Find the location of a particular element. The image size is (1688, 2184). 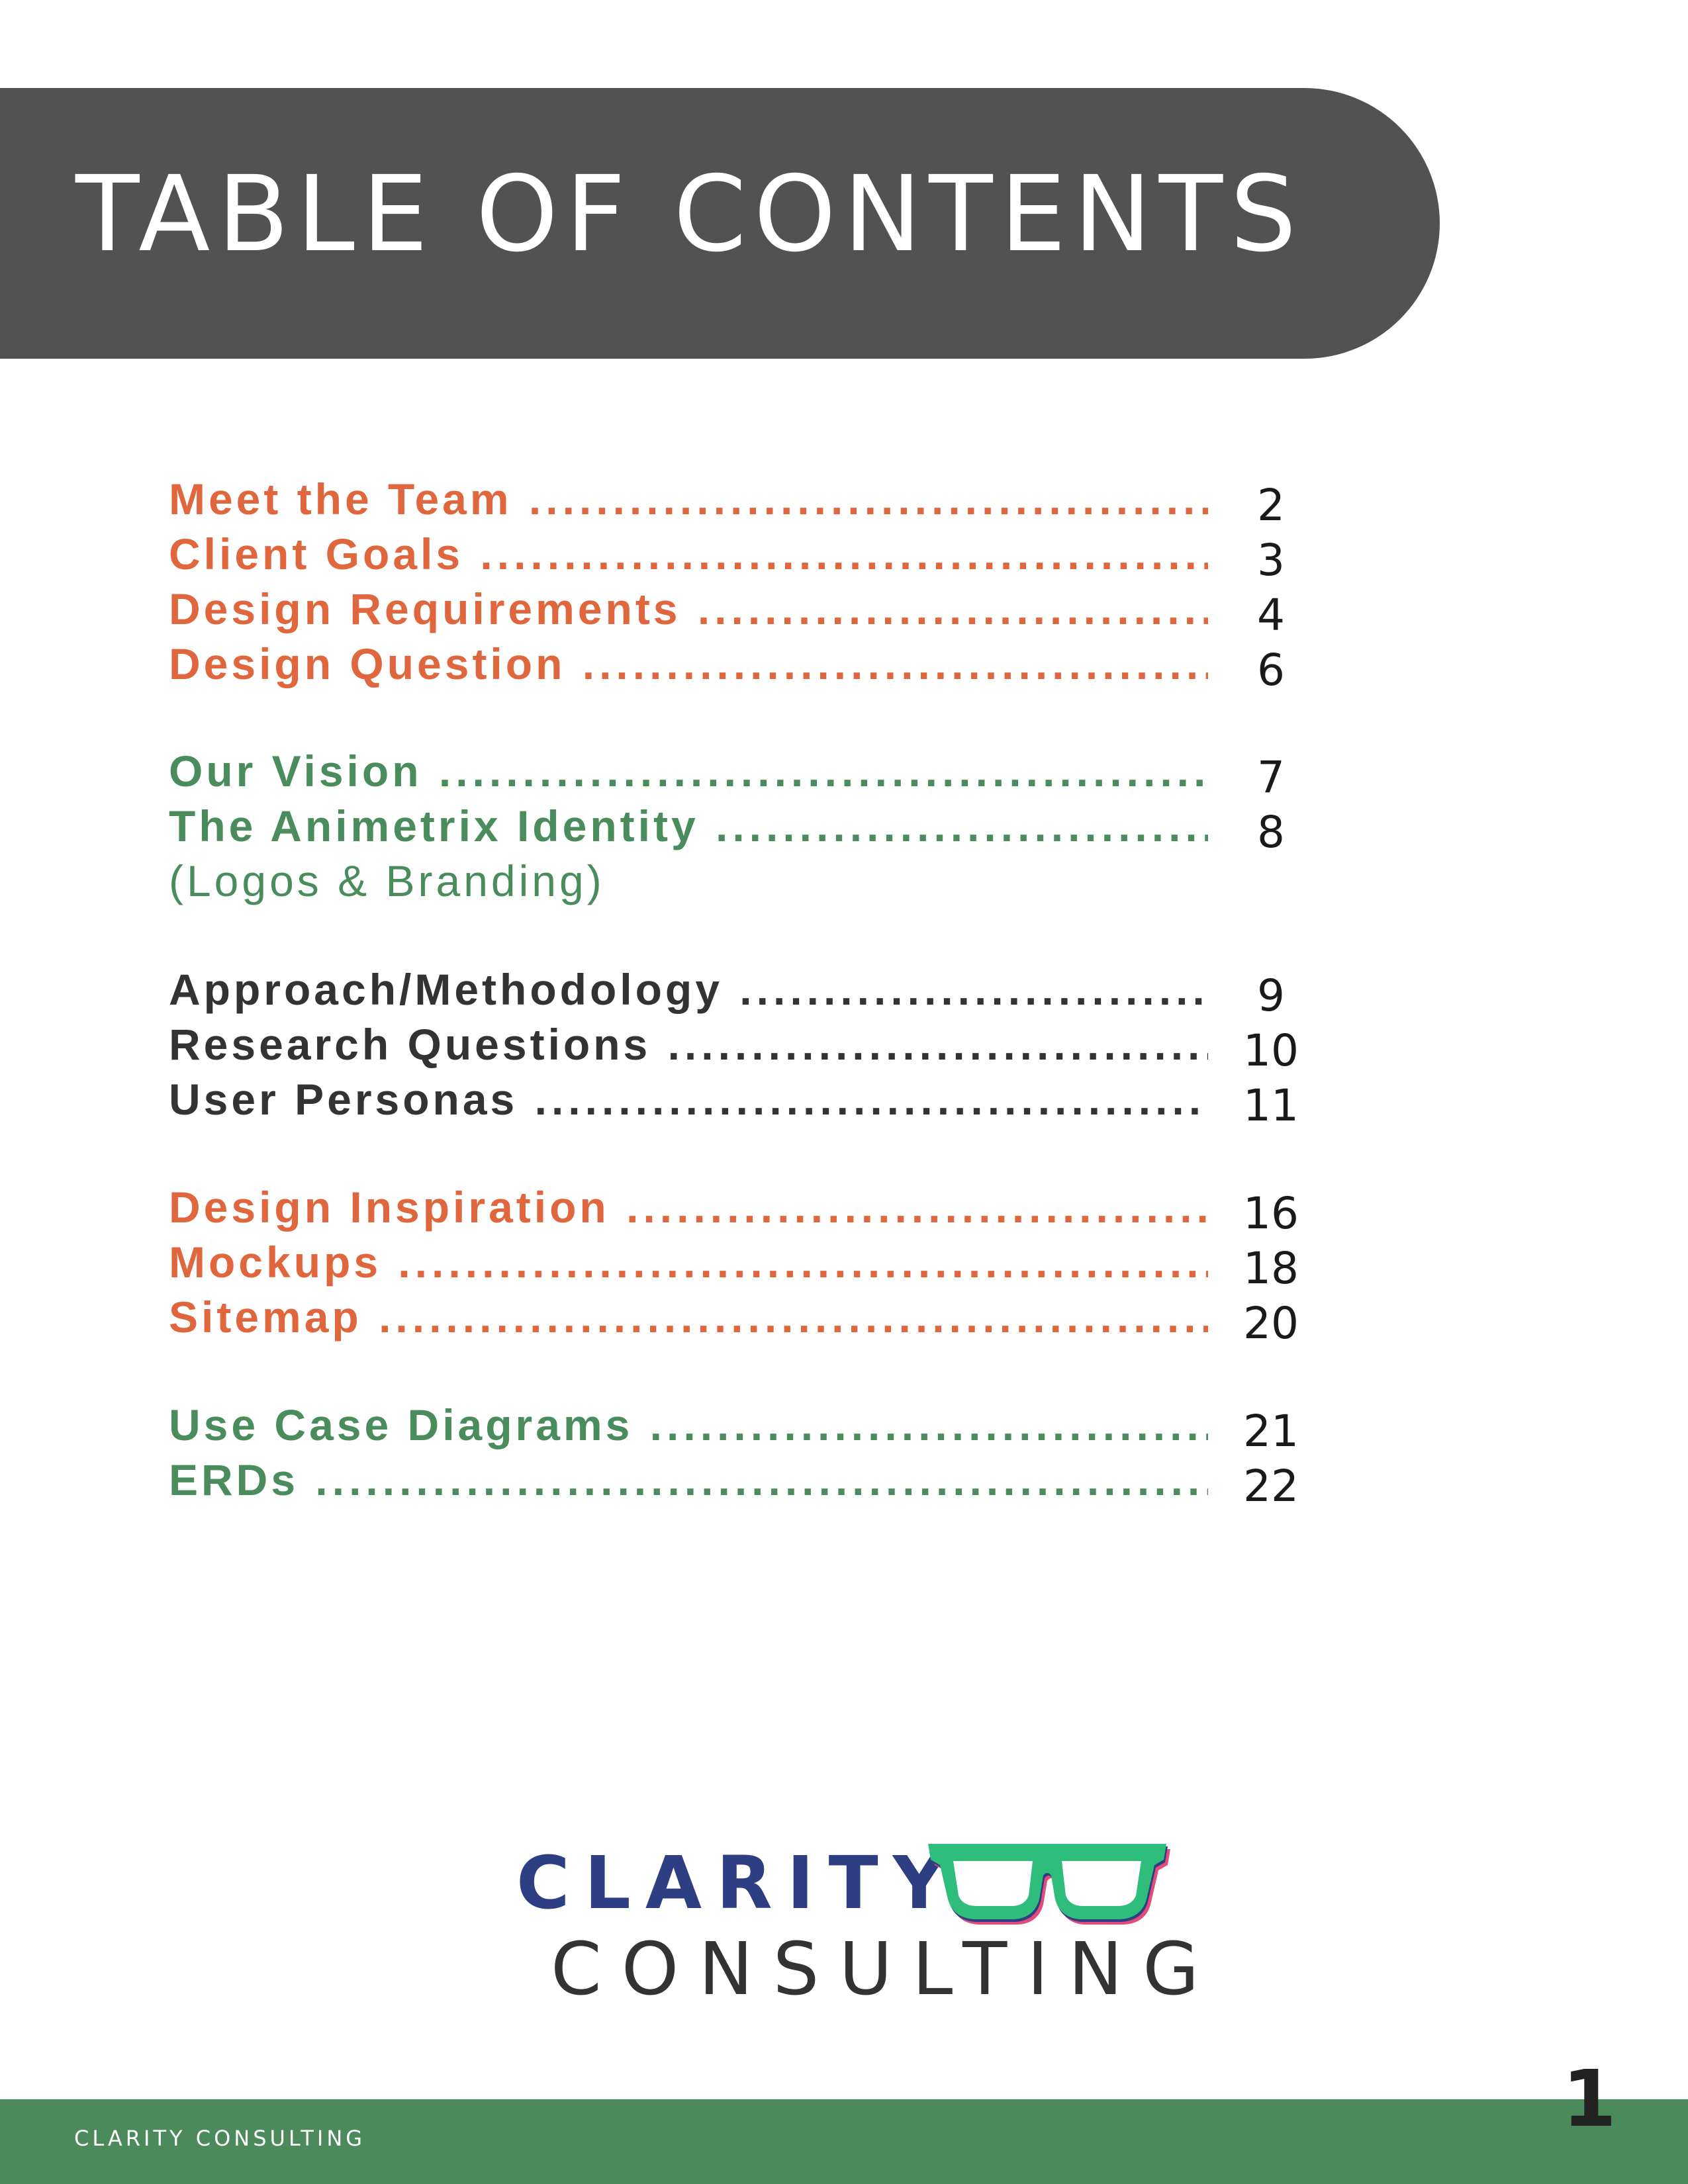

toc-entry: Research Questions 10 is located at coordinates (745, 1046).